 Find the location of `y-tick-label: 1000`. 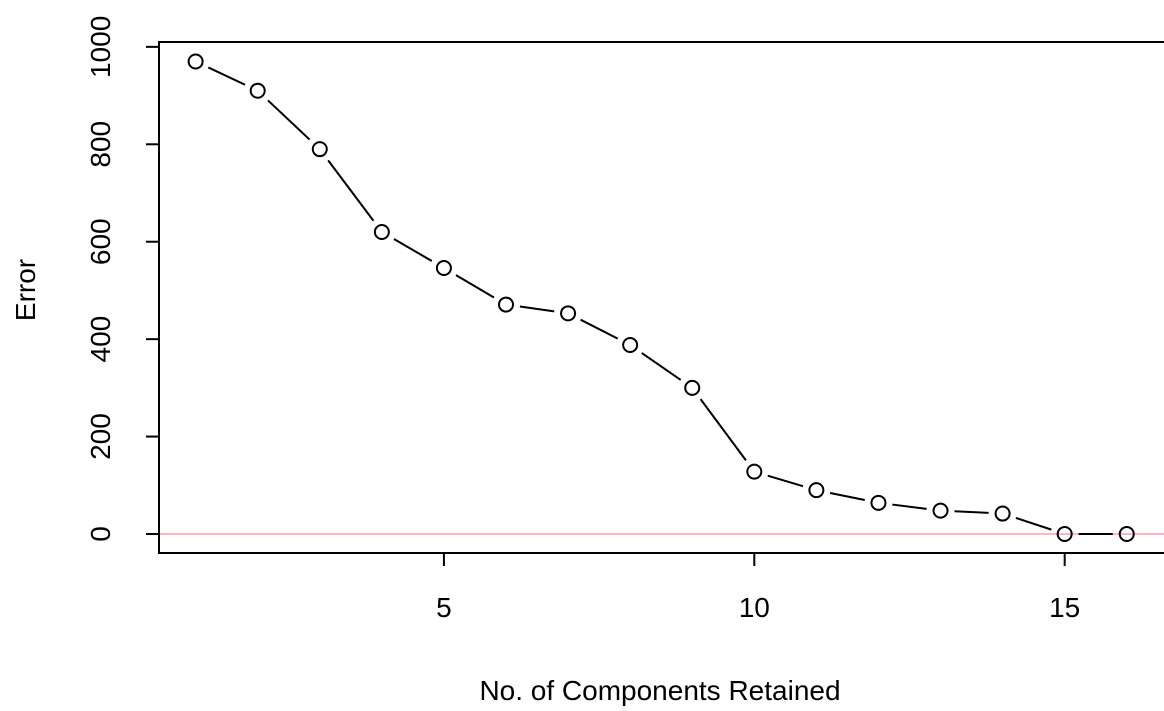

y-tick-label: 1000 is located at coordinates (100, 47).